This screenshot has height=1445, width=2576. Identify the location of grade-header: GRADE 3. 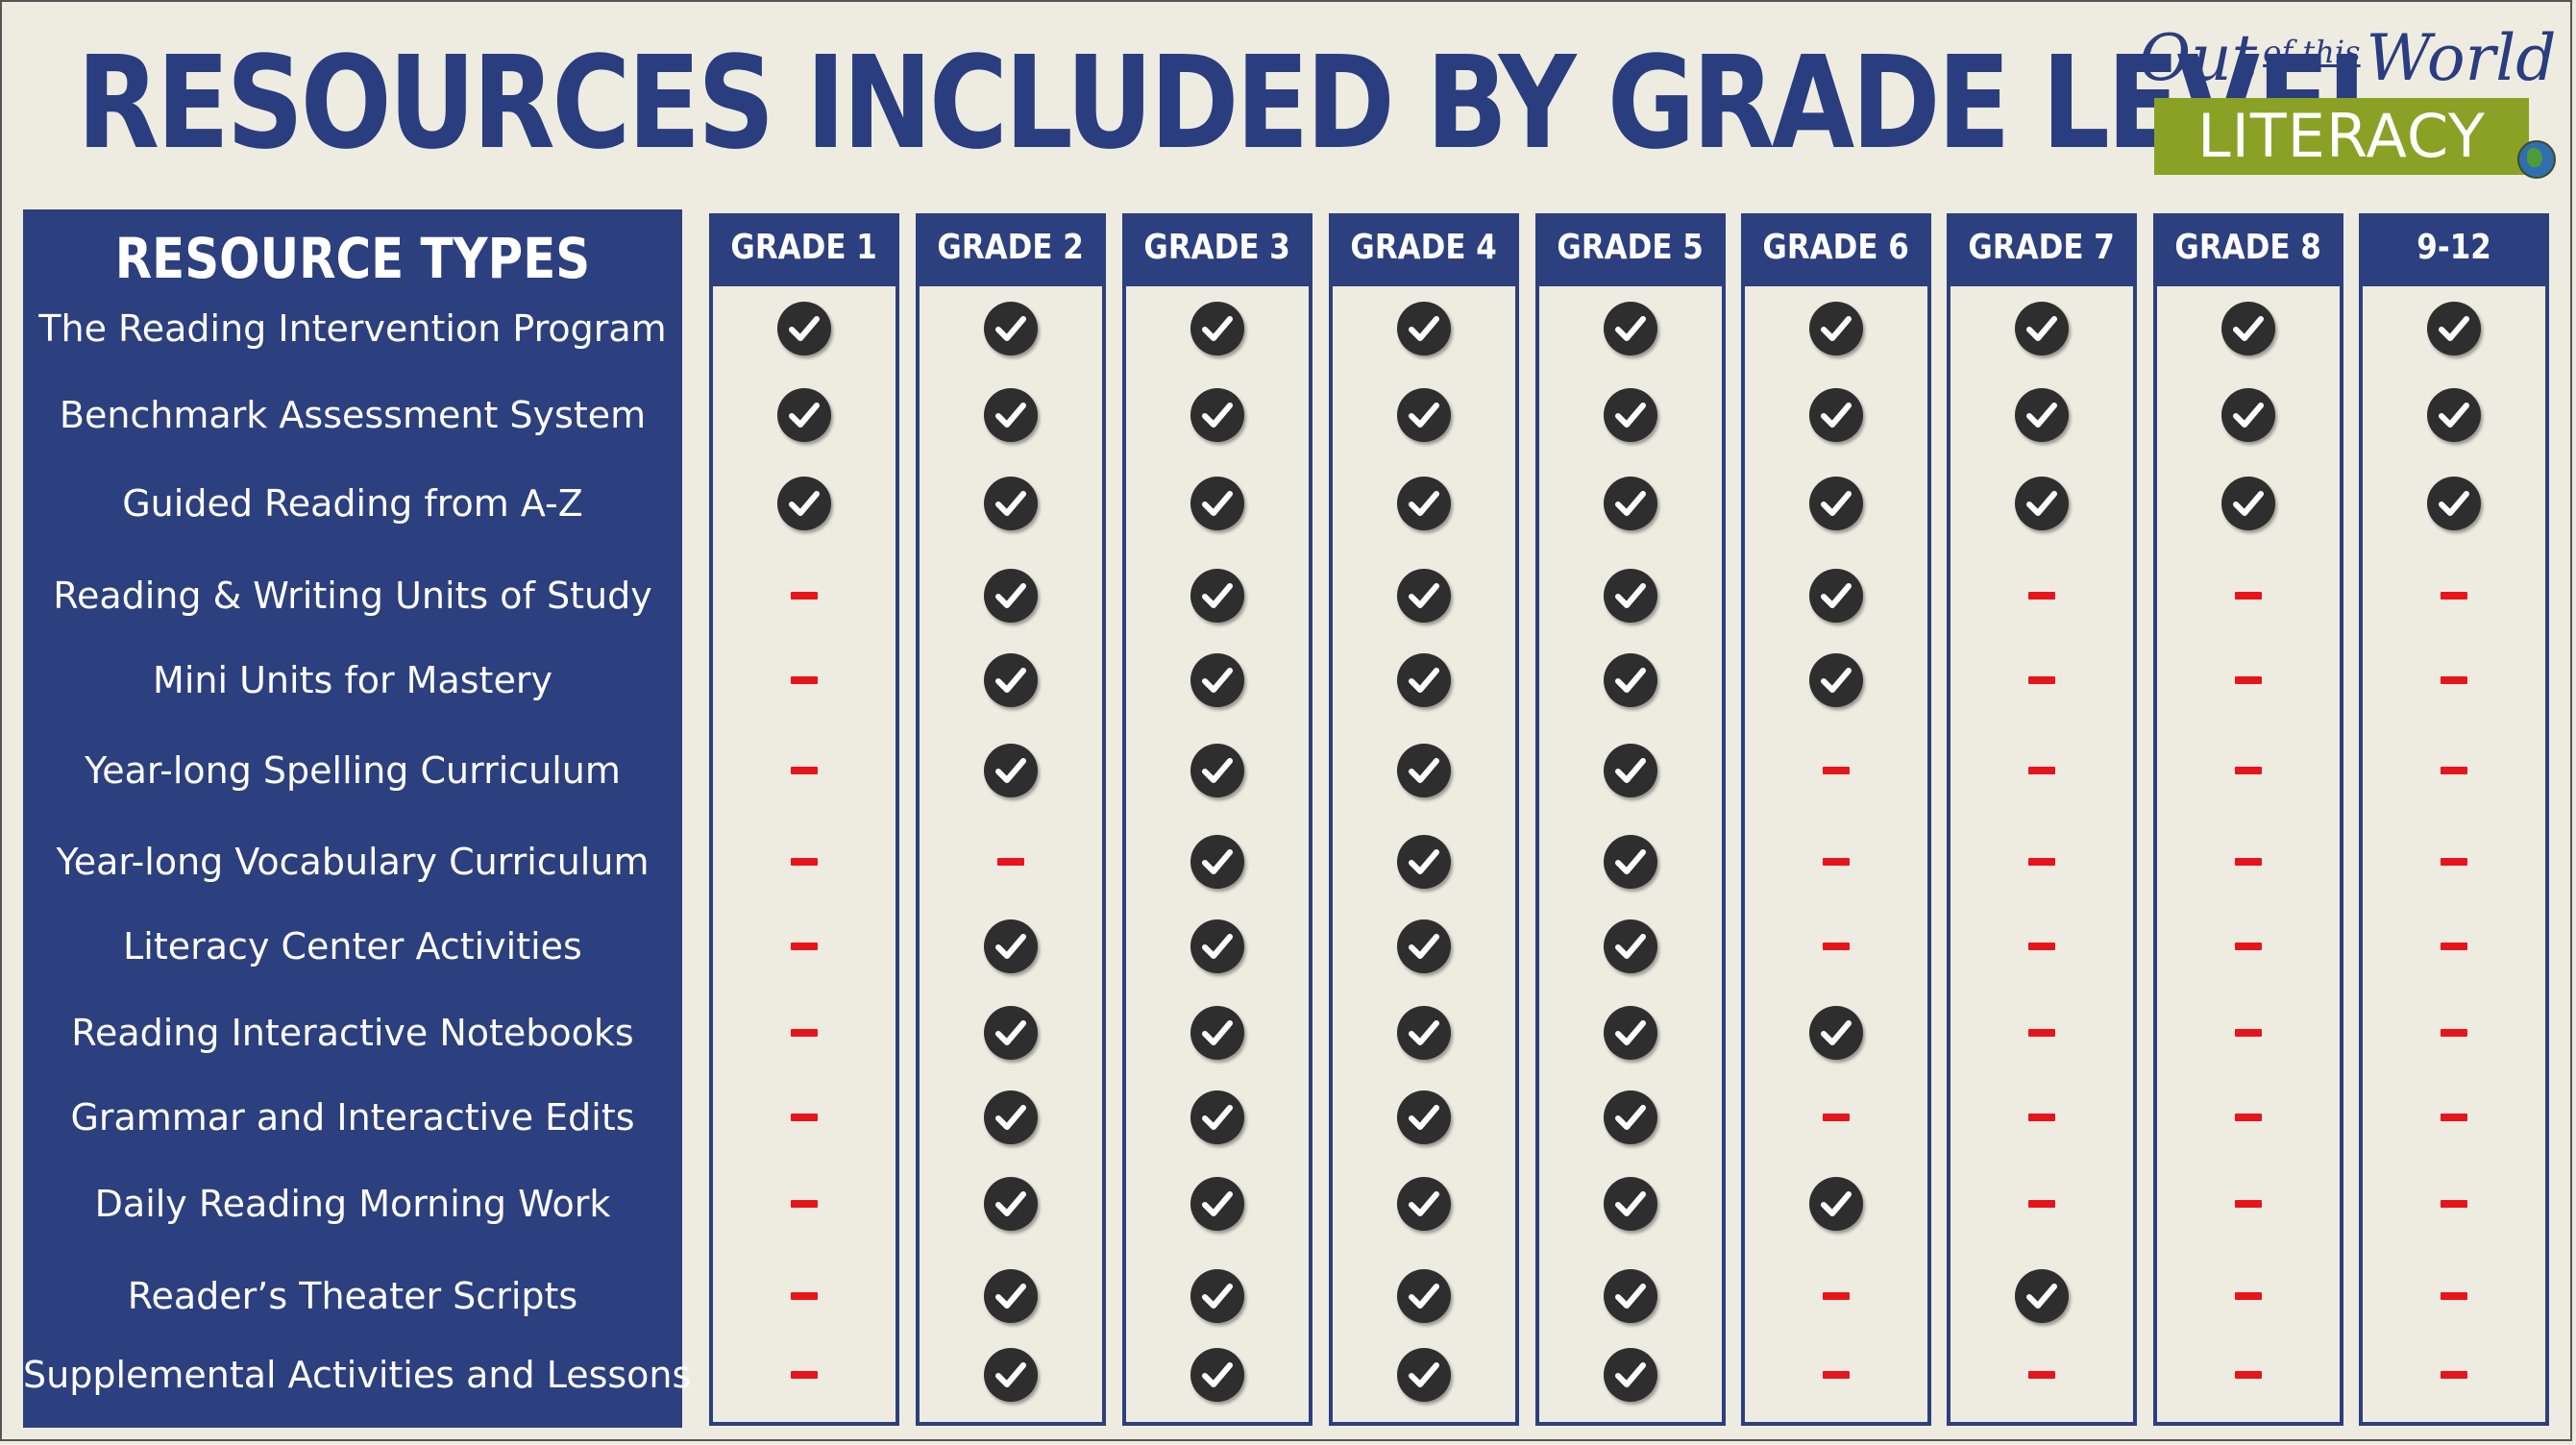
(1217, 251).